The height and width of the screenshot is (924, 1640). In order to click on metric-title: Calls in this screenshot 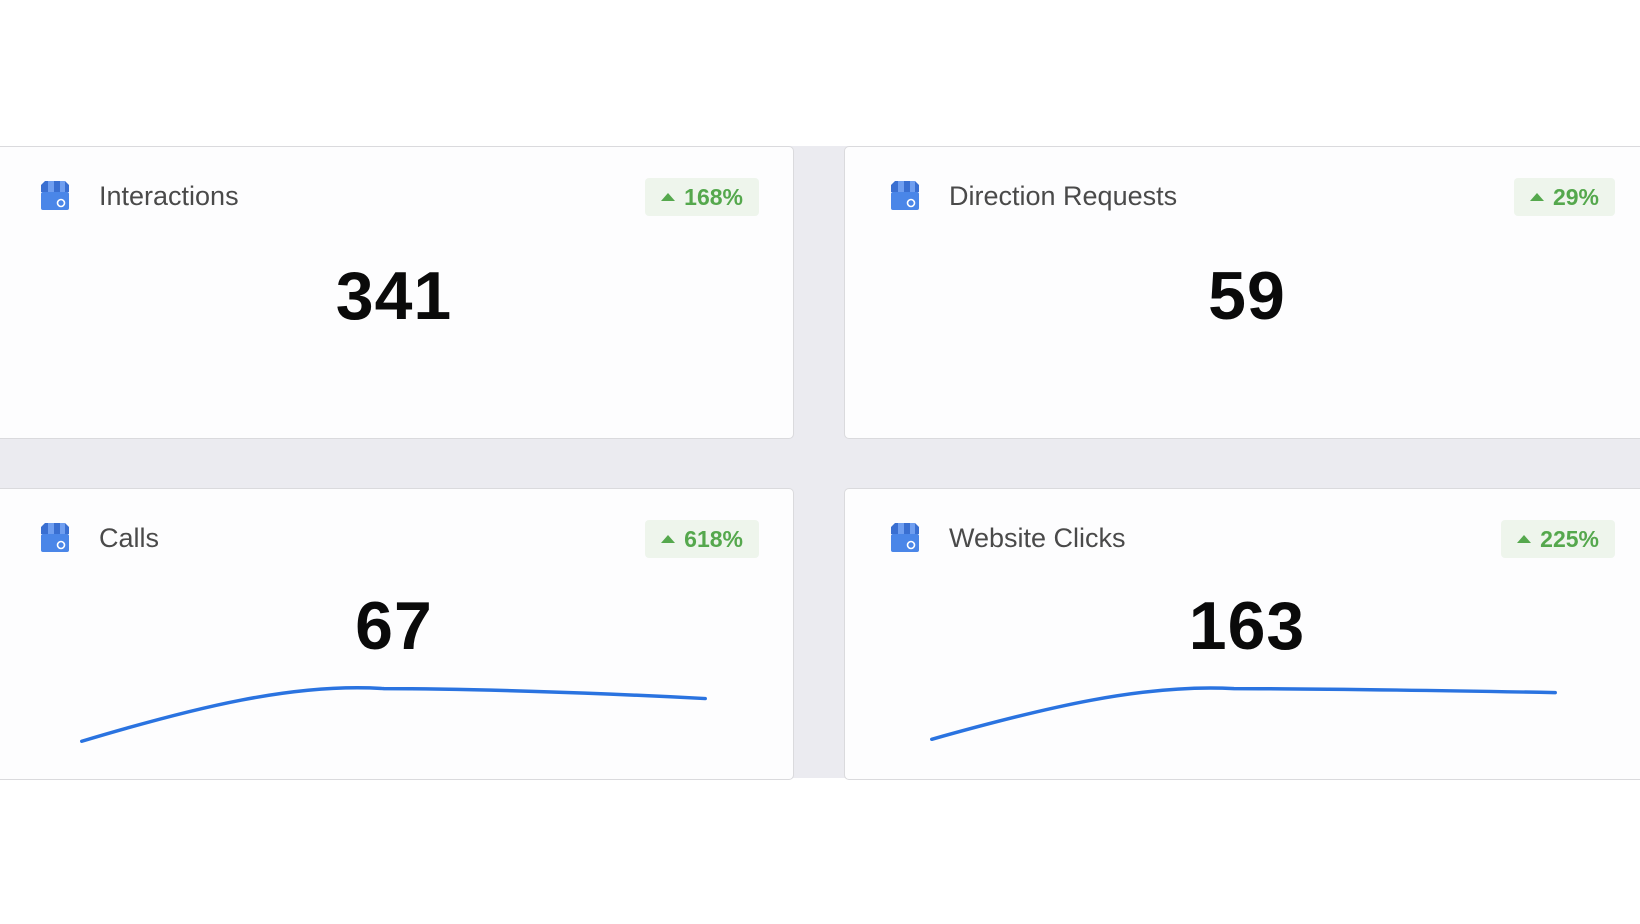, I will do `click(129, 538)`.